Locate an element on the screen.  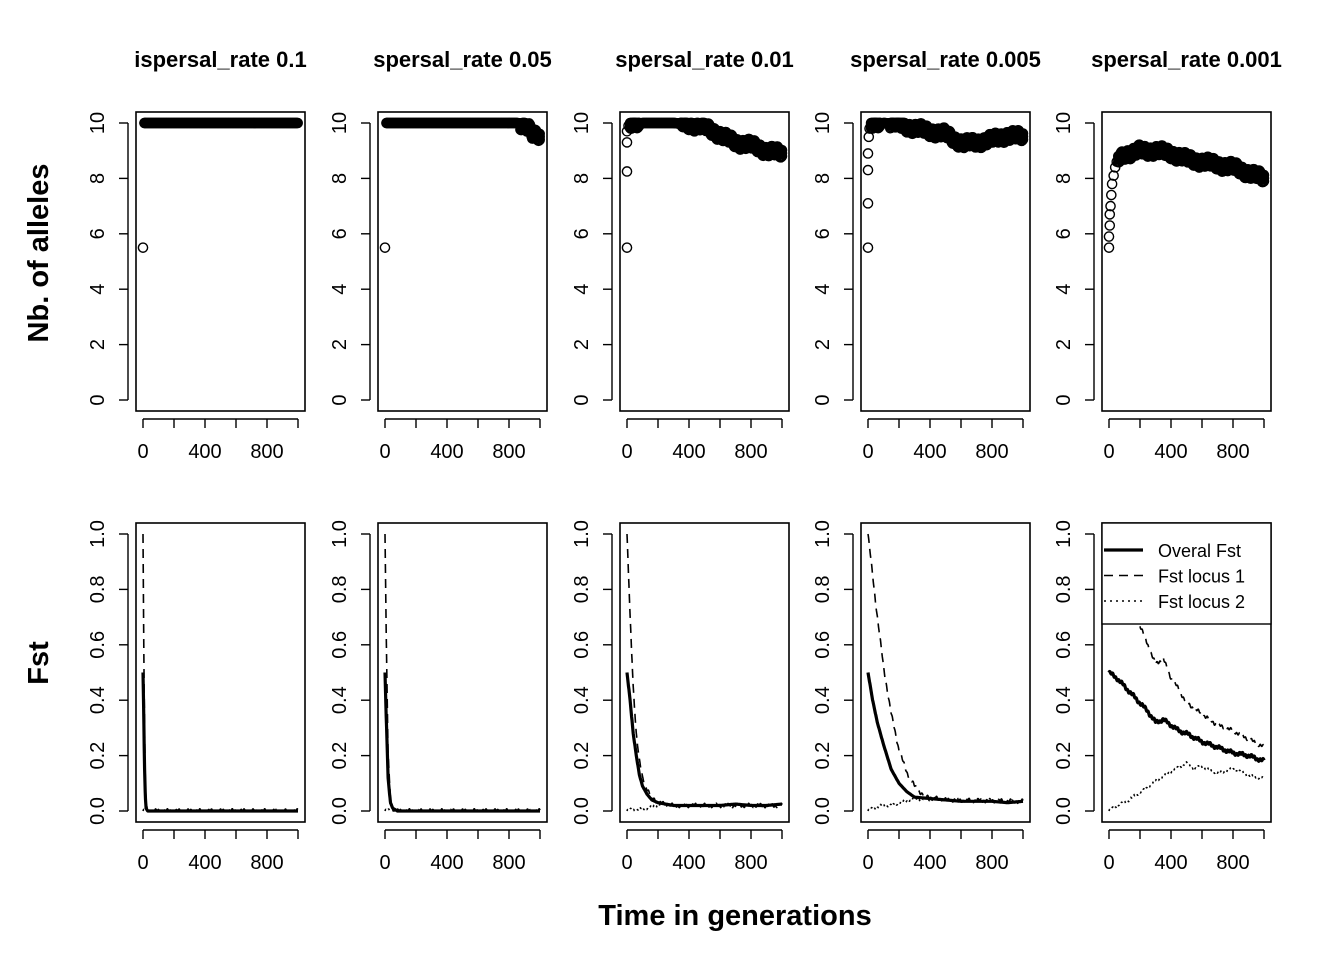
xlabel-time: Time in generations is located at coordinates (734, 916).